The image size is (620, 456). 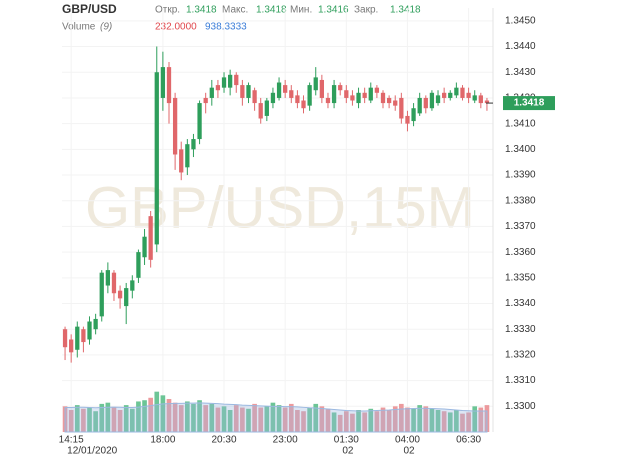 I want to click on y-tick-label: 1.3410, so click(x=520, y=123).